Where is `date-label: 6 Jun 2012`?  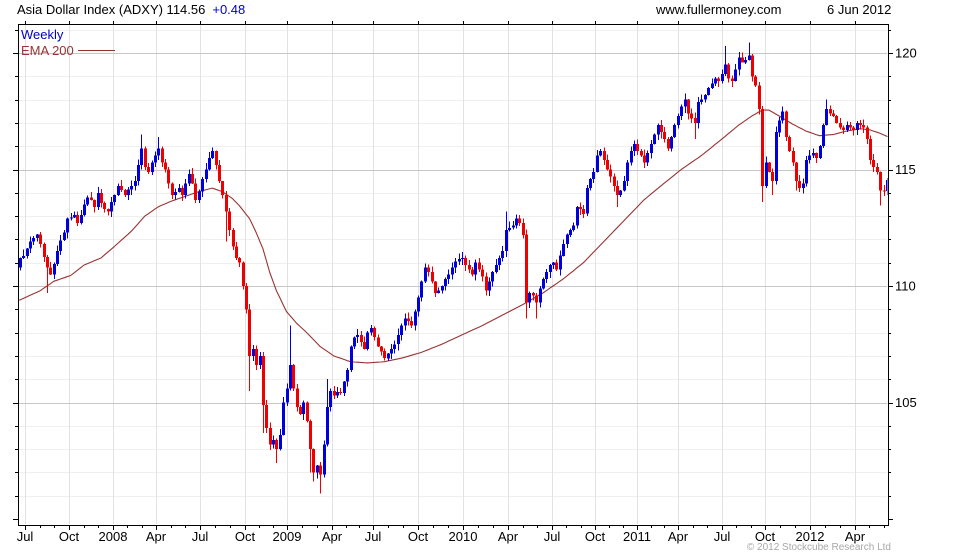
date-label: 6 Jun 2012 is located at coordinates (859, 9).